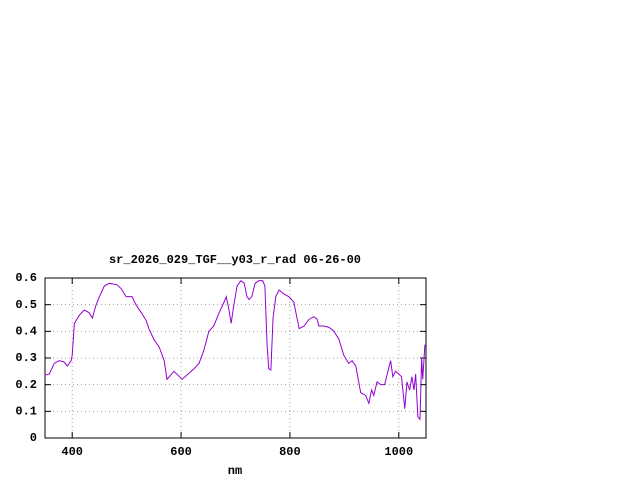  I want to click on x-tick-label: 1000, so click(398, 452).